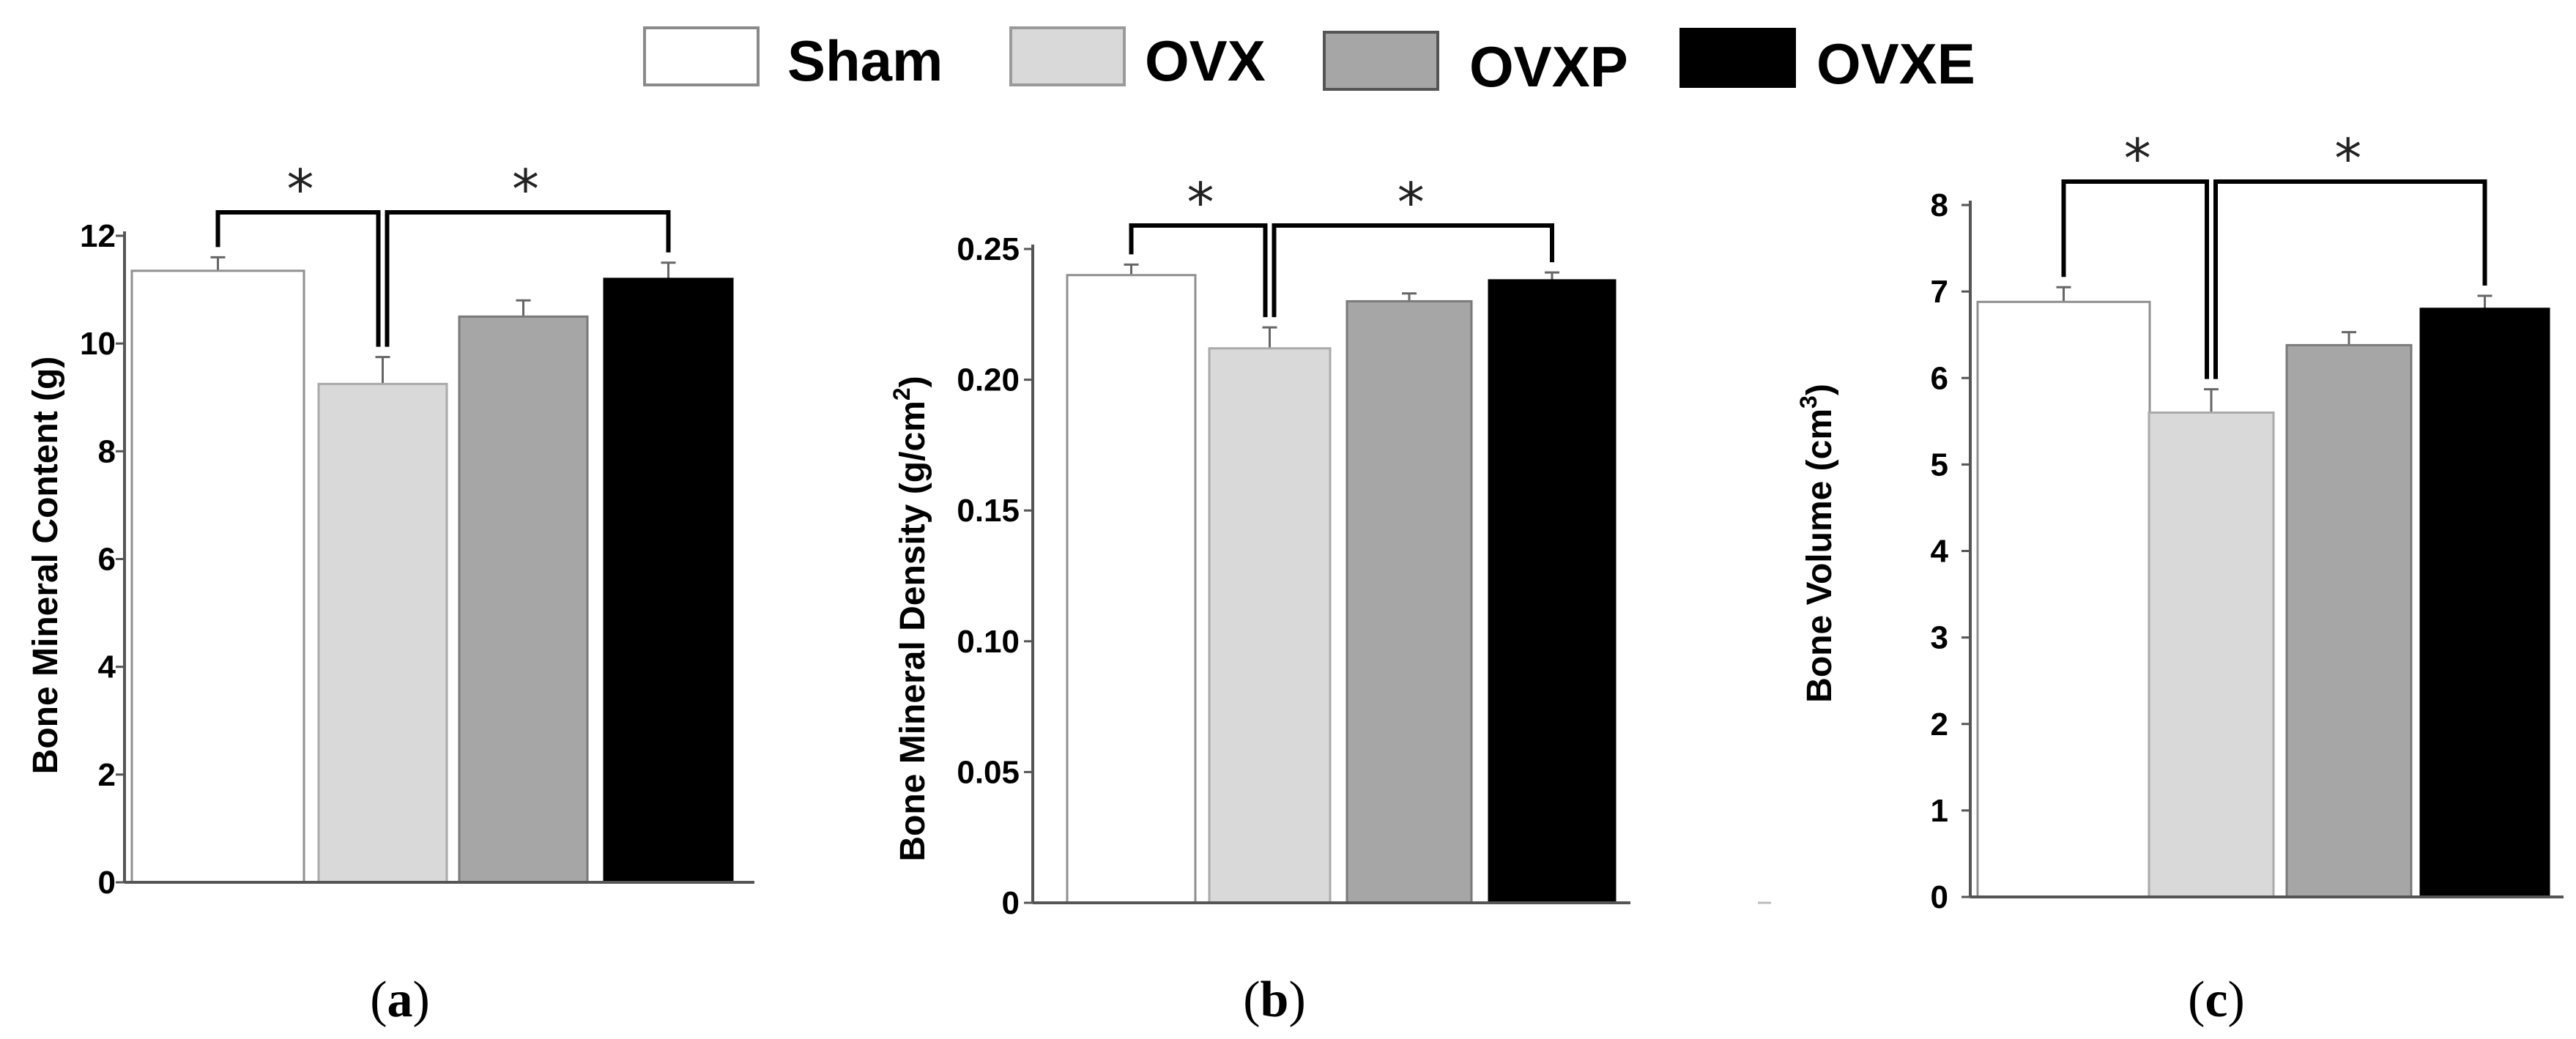  Describe the element at coordinates (1939, 292) in the screenshot. I see `y-tick-label: 7` at that location.